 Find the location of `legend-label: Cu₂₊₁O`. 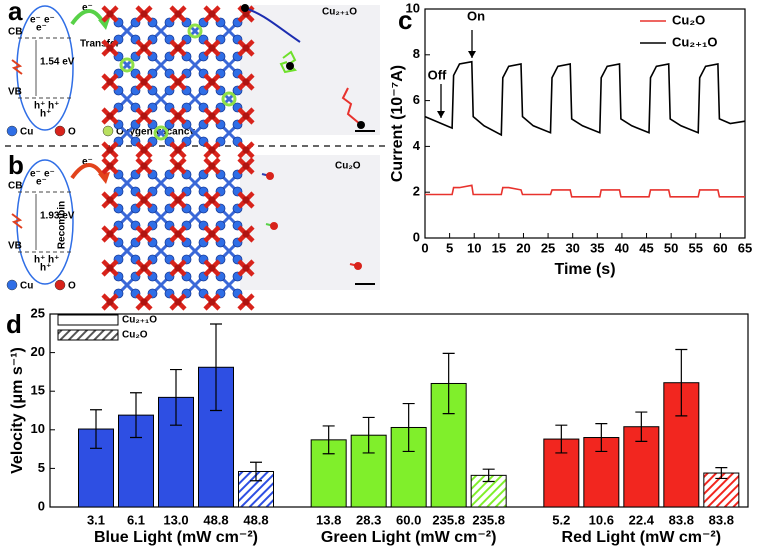

legend-label: Cu₂₊₁O is located at coordinates (139, 320).